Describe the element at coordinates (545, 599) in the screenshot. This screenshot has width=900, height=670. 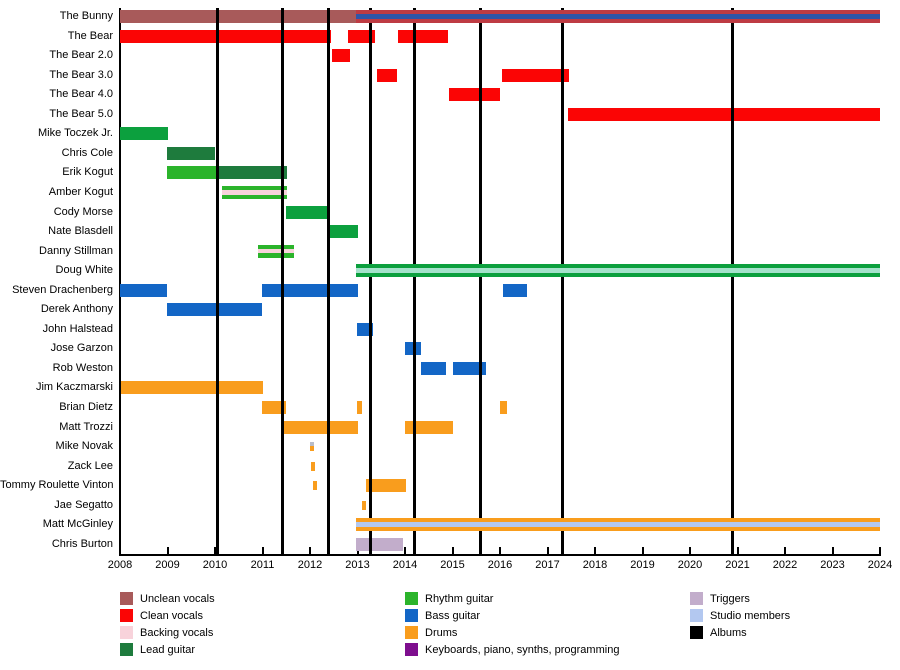
I see `legend-item: Rhythm guitar` at that location.